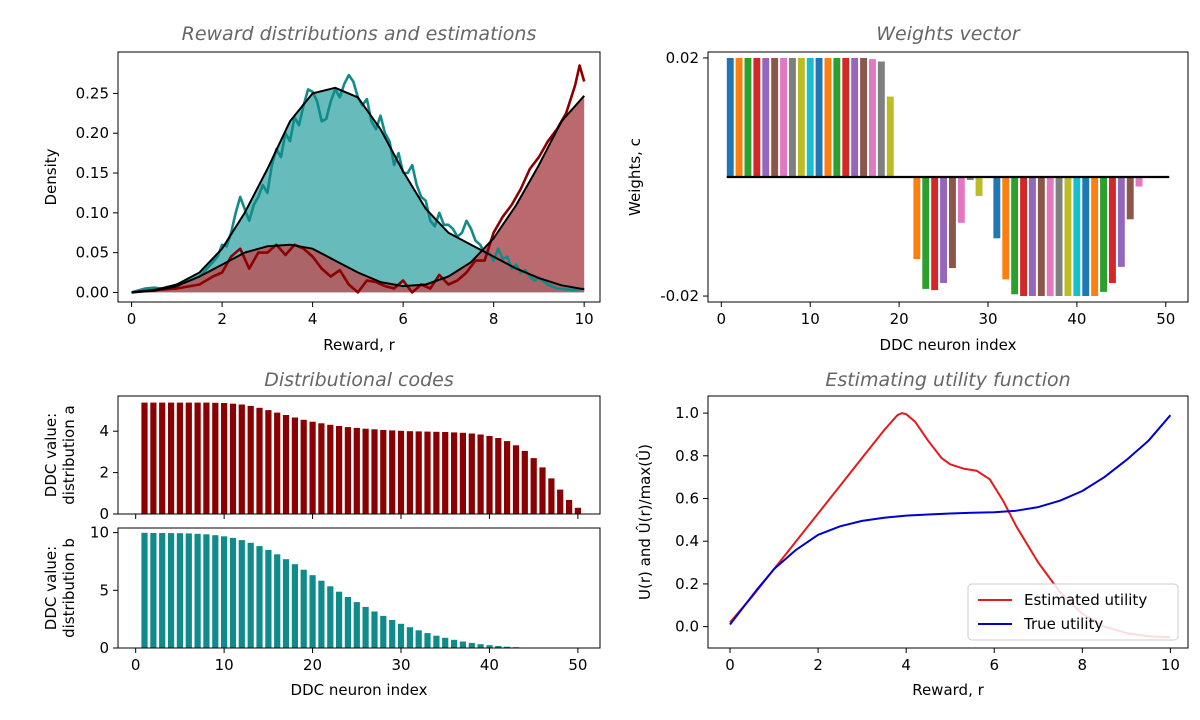  Describe the element at coordinates (222, 319) in the screenshot. I see `x-tick-label: 2` at that location.